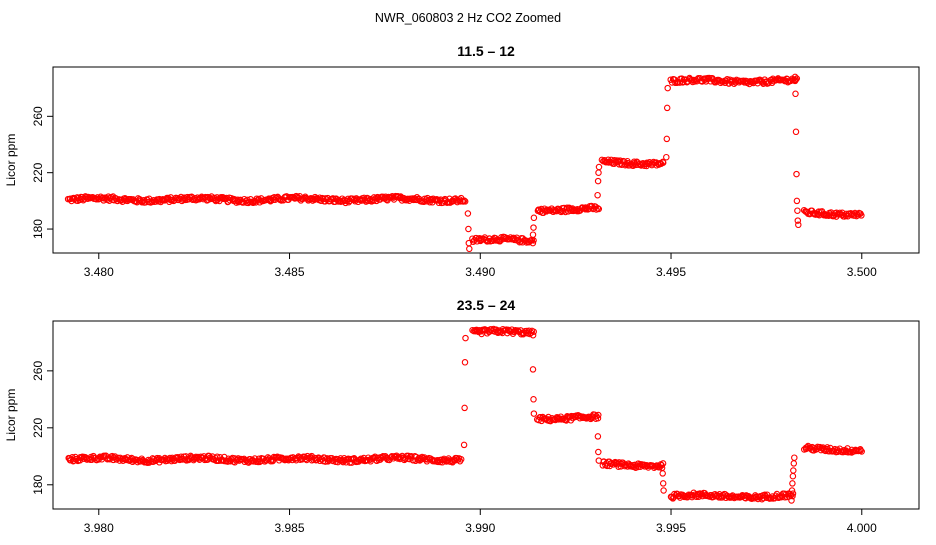 The image size is (936, 545). I want to click on x-tick-label: 3.995, so click(671, 528).